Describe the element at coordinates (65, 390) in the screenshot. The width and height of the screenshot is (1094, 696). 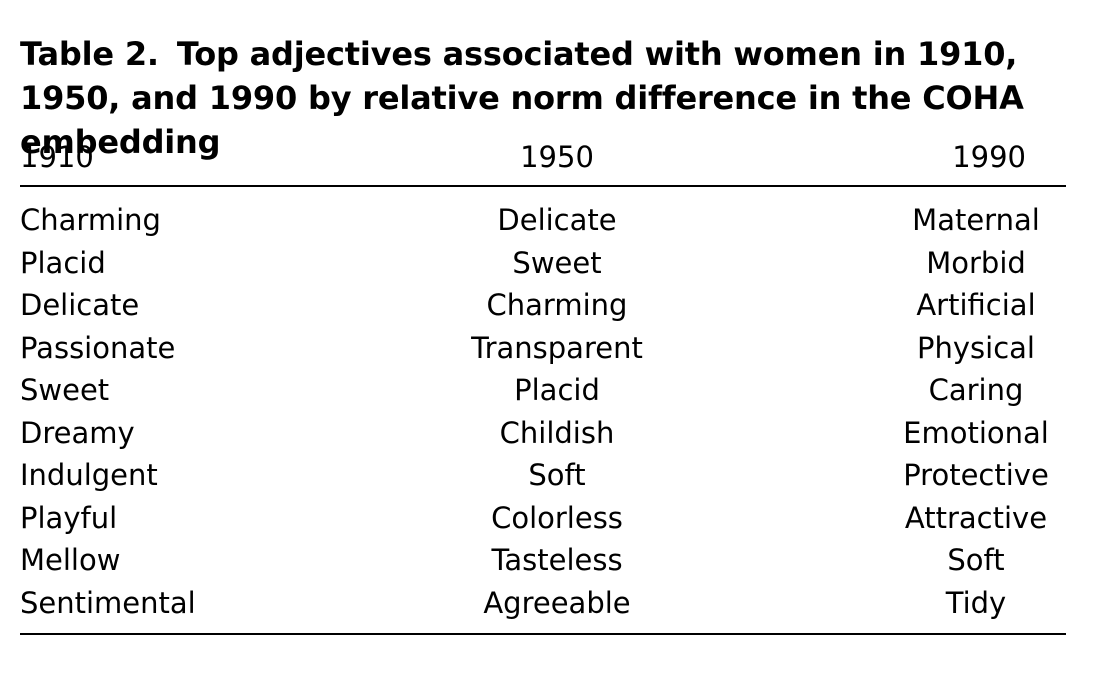
I see `cell-1910: Sweet` at that location.